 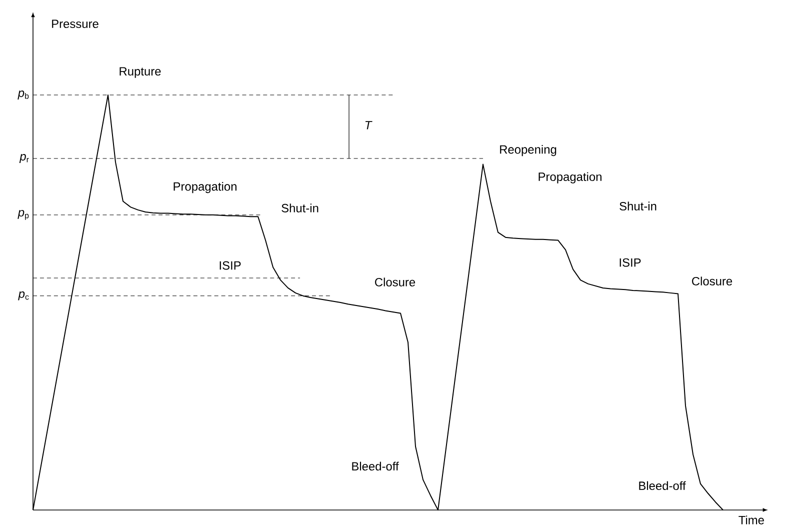 What do you see at coordinates (528, 150) in the screenshot?
I see `annotation: Reopening` at bounding box center [528, 150].